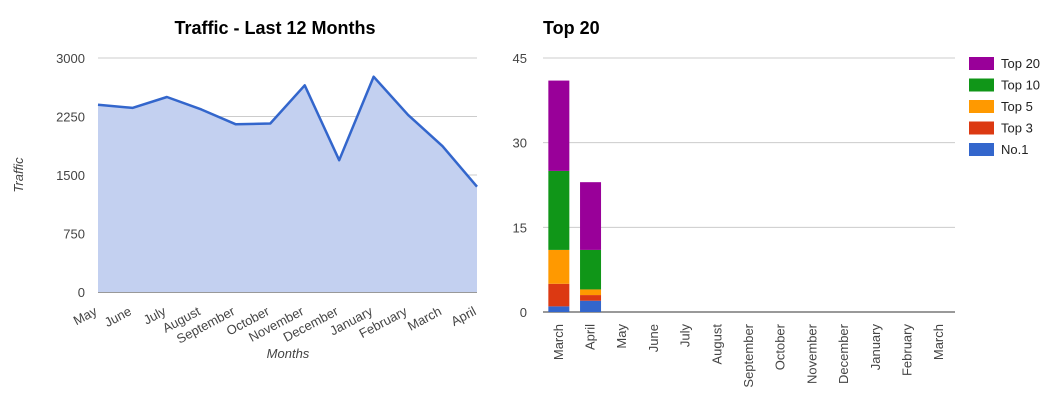 The width and height of the screenshot is (1064, 405). What do you see at coordinates (70, 117) in the screenshot?
I see `traffic-y-tick-label: 2250` at bounding box center [70, 117].